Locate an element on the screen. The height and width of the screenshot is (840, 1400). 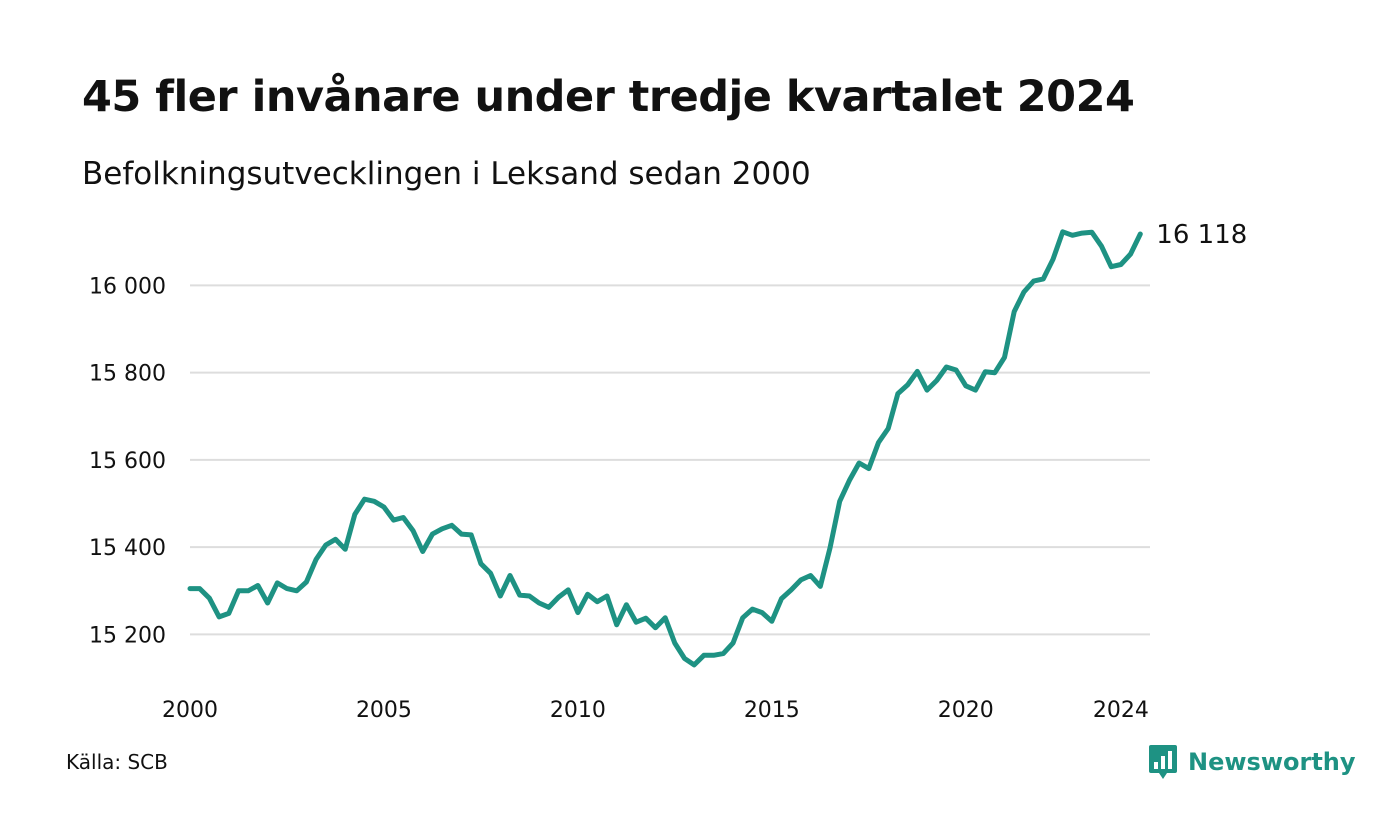
y-tick-label: 15 600 is located at coordinates (127, 461).